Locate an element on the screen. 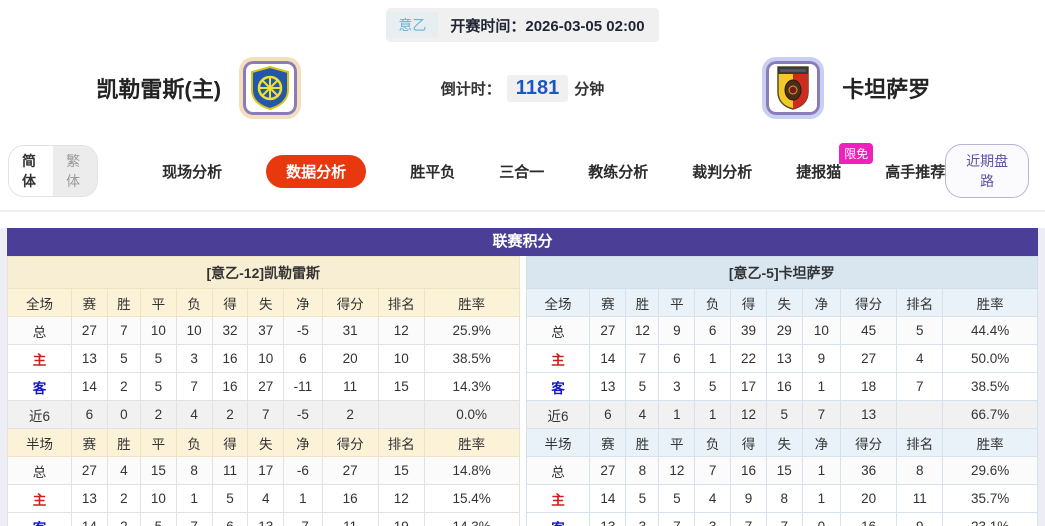 The image size is (1045, 526). stat-cell: -6 is located at coordinates (303, 470).